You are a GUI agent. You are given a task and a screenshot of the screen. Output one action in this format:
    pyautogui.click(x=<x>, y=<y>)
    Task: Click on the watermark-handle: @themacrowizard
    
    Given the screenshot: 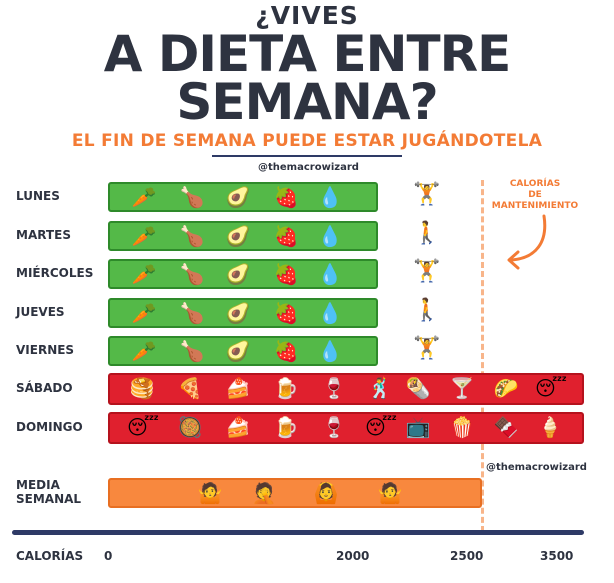 What is the action you would take?
    pyautogui.click(x=308, y=167)
    